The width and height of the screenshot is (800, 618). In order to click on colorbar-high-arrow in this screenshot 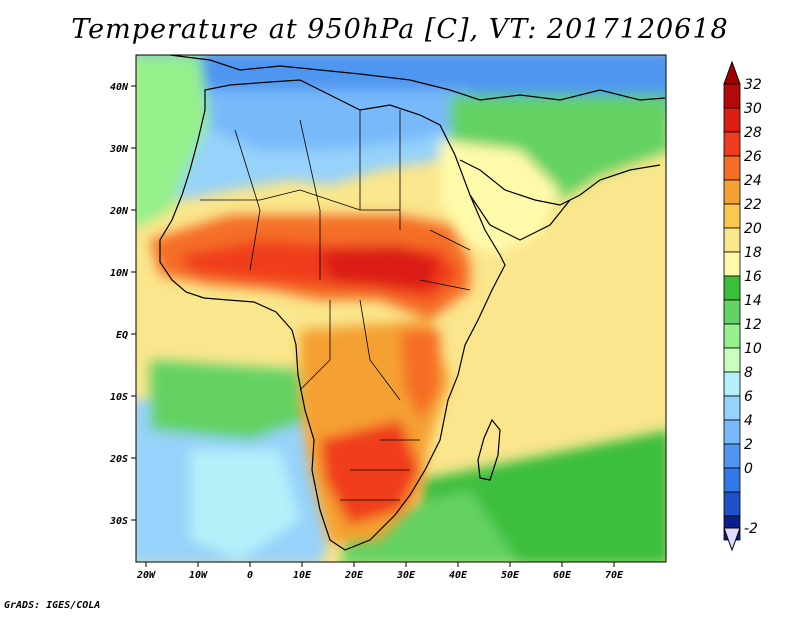, I will do `click(732, 72)`.